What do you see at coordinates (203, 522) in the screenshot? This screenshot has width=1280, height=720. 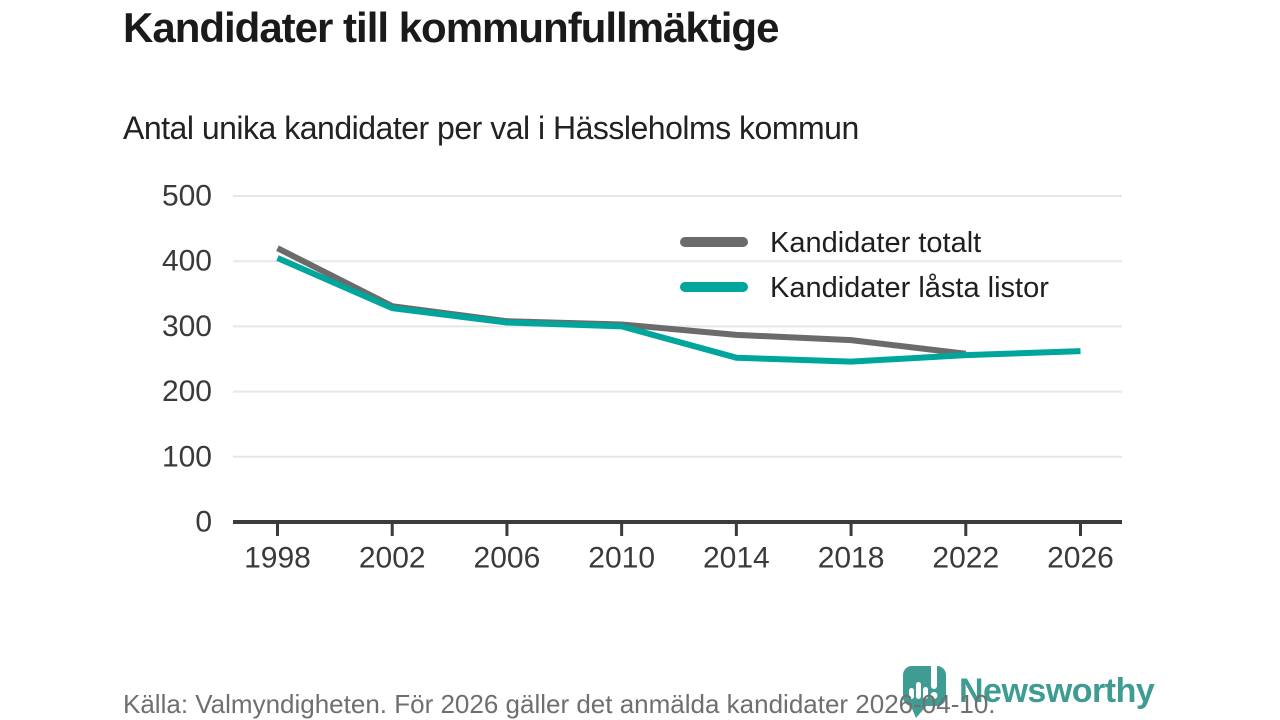 I see `y-tick-label: 0` at bounding box center [203, 522].